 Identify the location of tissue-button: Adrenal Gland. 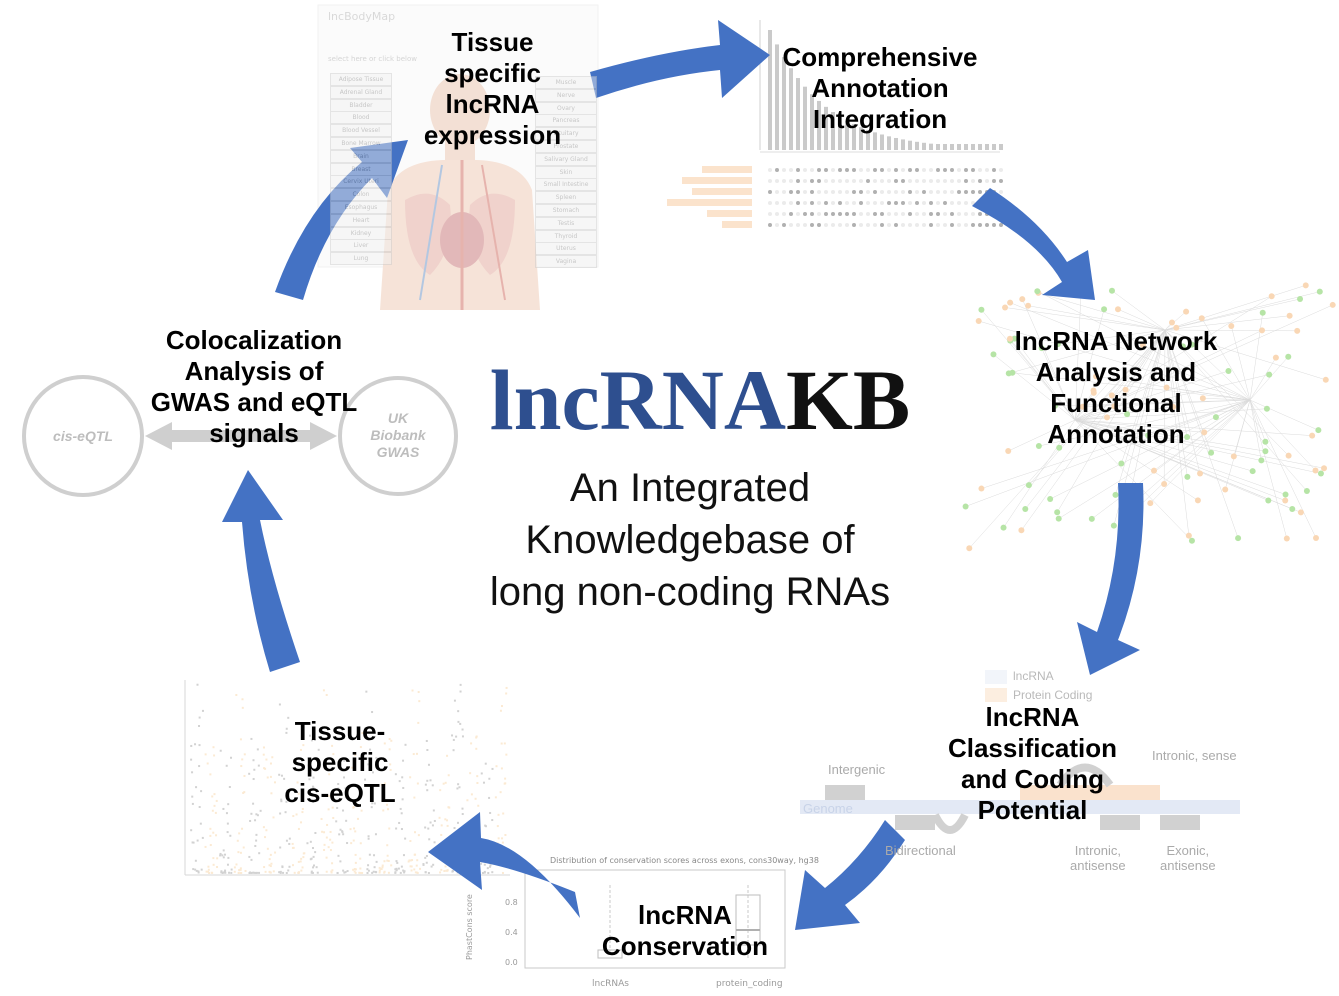
(361, 92).